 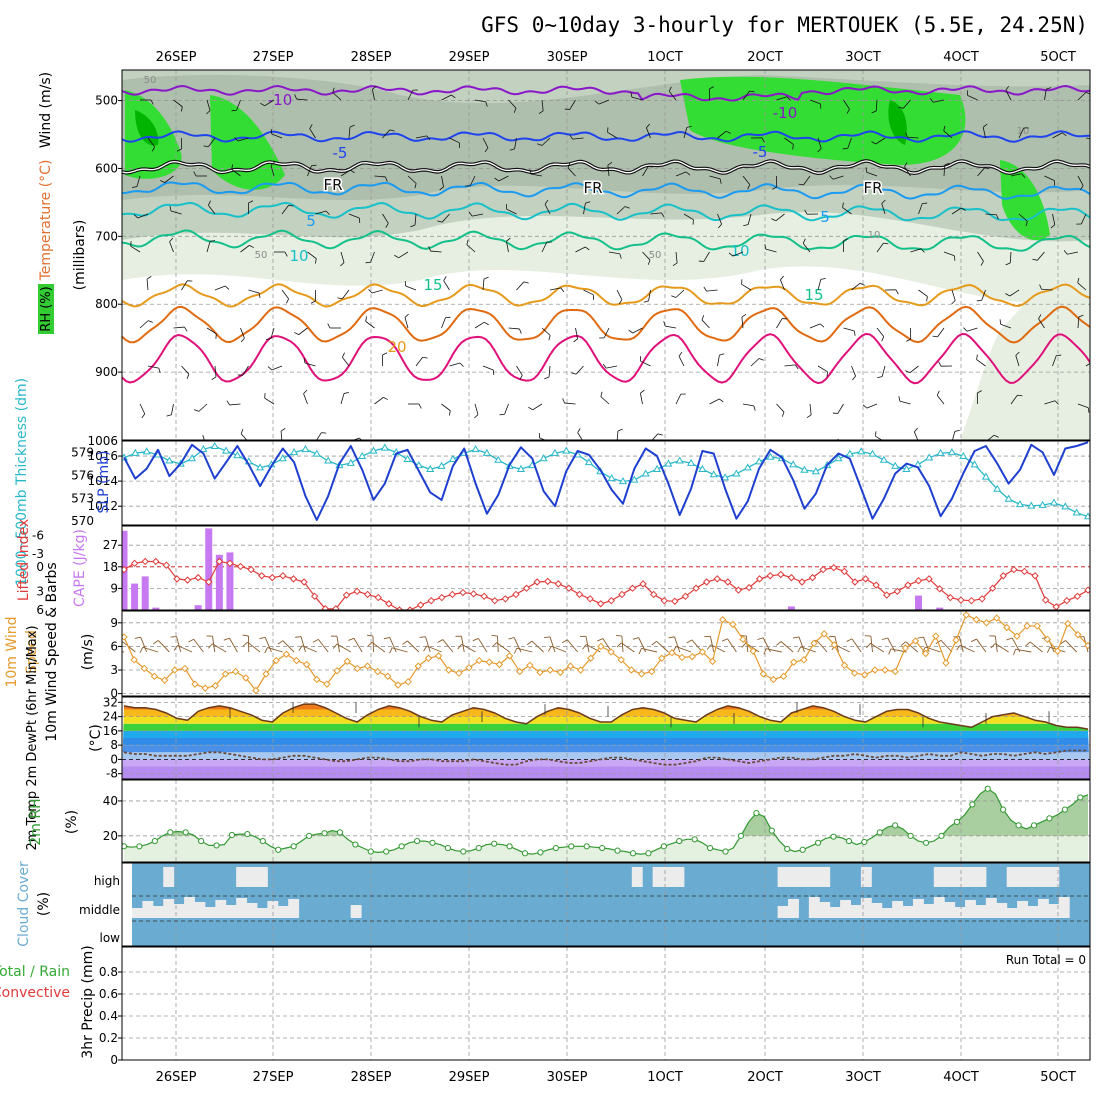 What do you see at coordinates (108, 972) in the screenshot?
I see `y-tick-label: 0.8` at bounding box center [108, 972].